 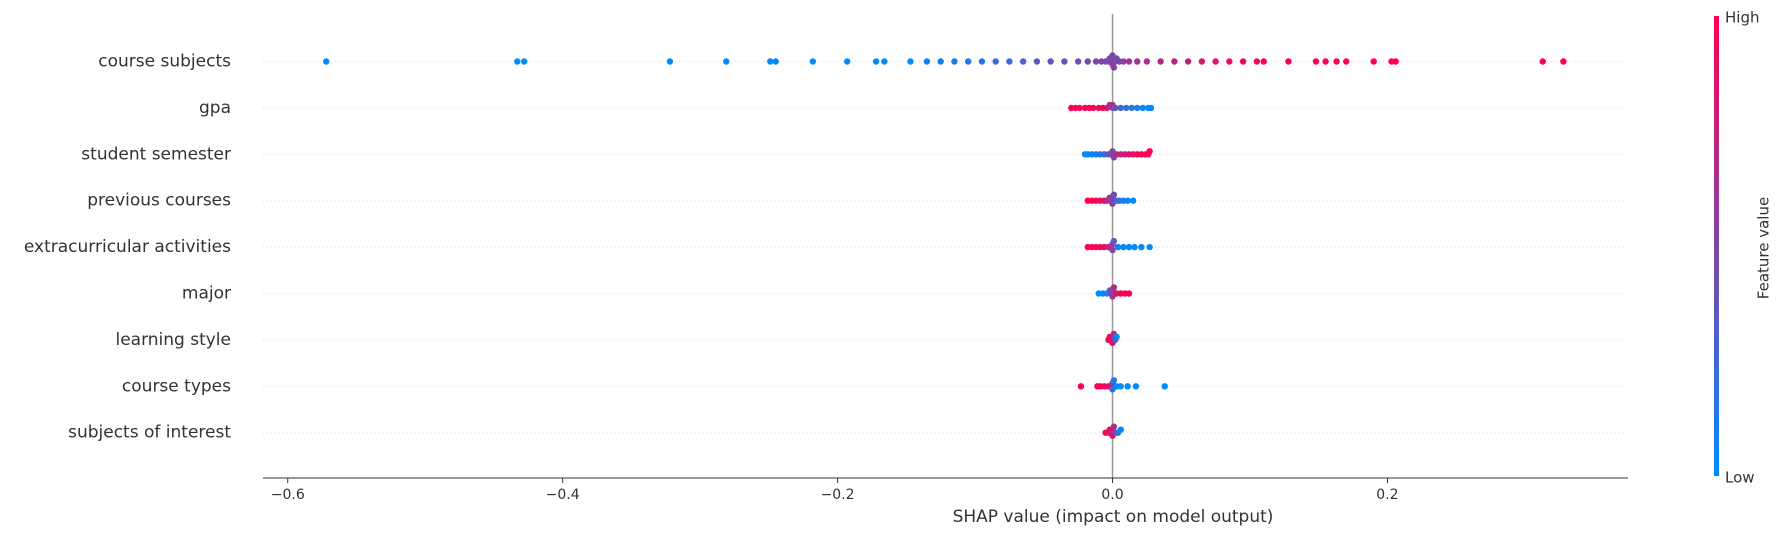 What do you see at coordinates (164, 62) in the screenshot?
I see `feature-label: course subjects` at bounding box center [164, 62].